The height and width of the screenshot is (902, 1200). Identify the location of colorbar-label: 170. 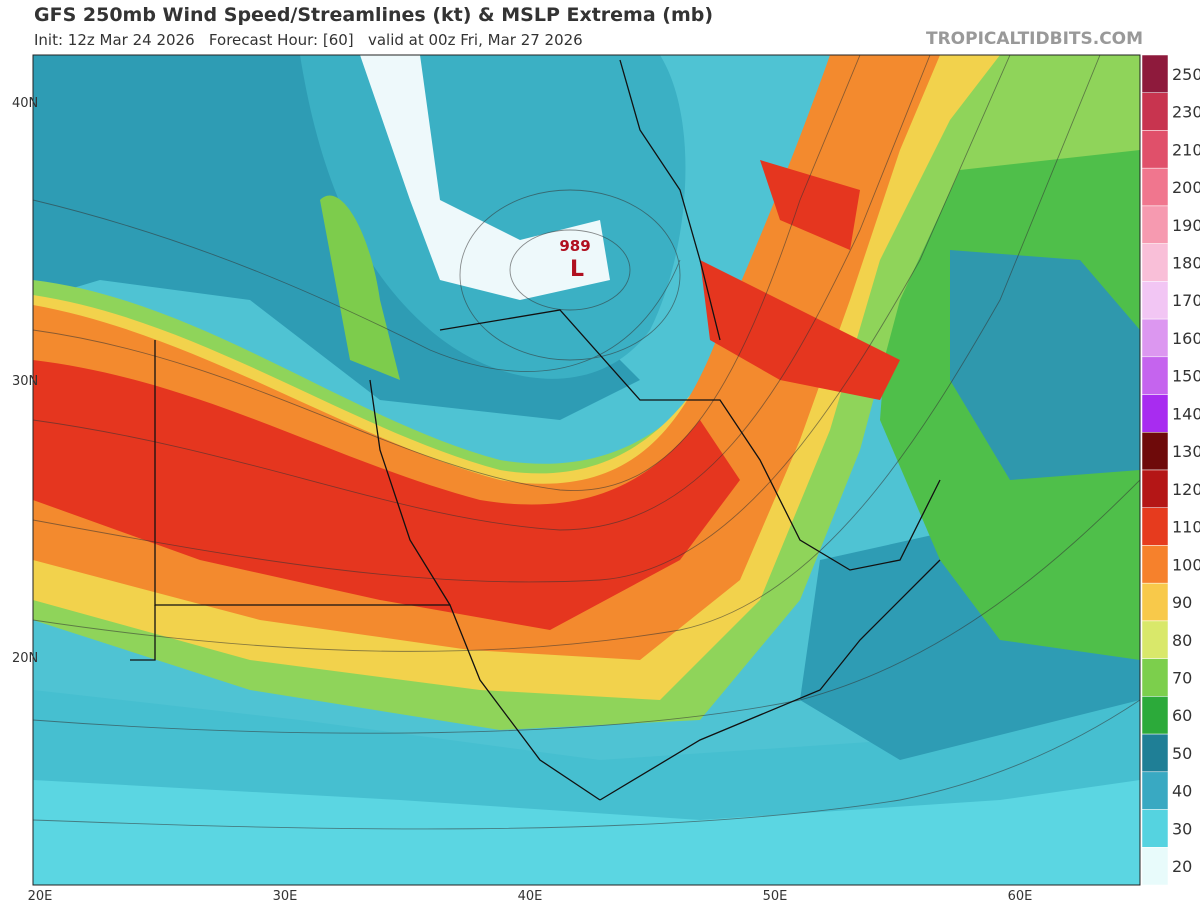
(1186, 300).